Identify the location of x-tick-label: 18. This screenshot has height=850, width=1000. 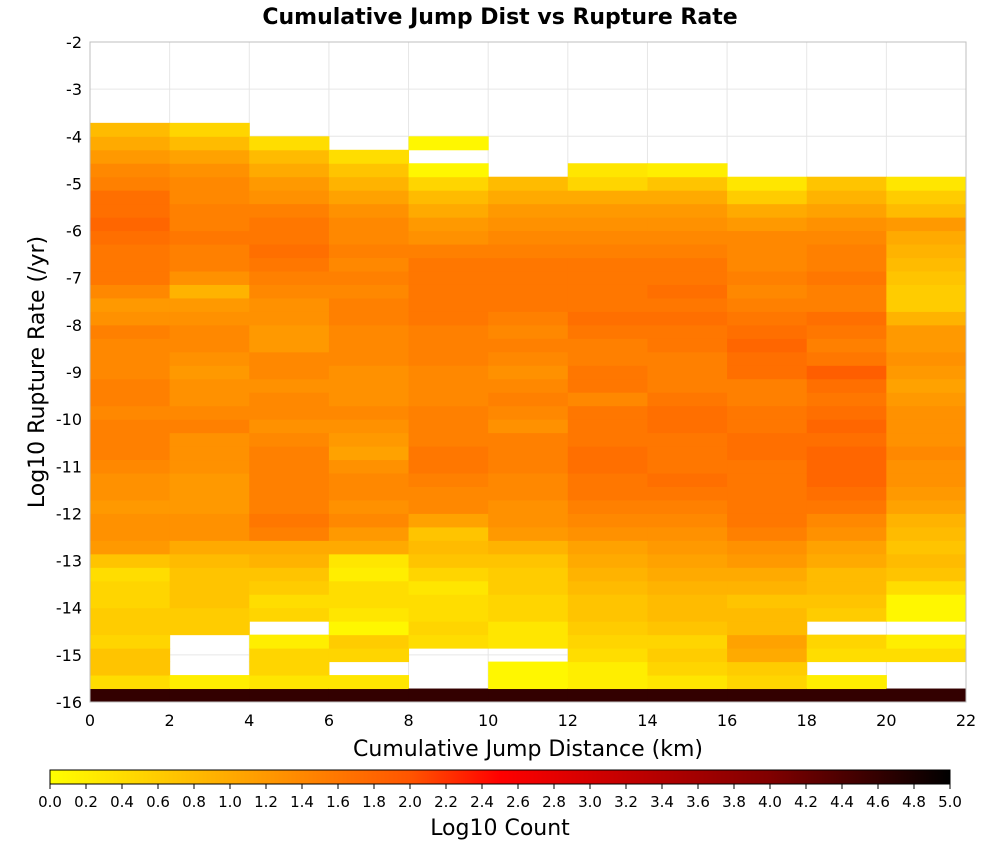
(807, 720).